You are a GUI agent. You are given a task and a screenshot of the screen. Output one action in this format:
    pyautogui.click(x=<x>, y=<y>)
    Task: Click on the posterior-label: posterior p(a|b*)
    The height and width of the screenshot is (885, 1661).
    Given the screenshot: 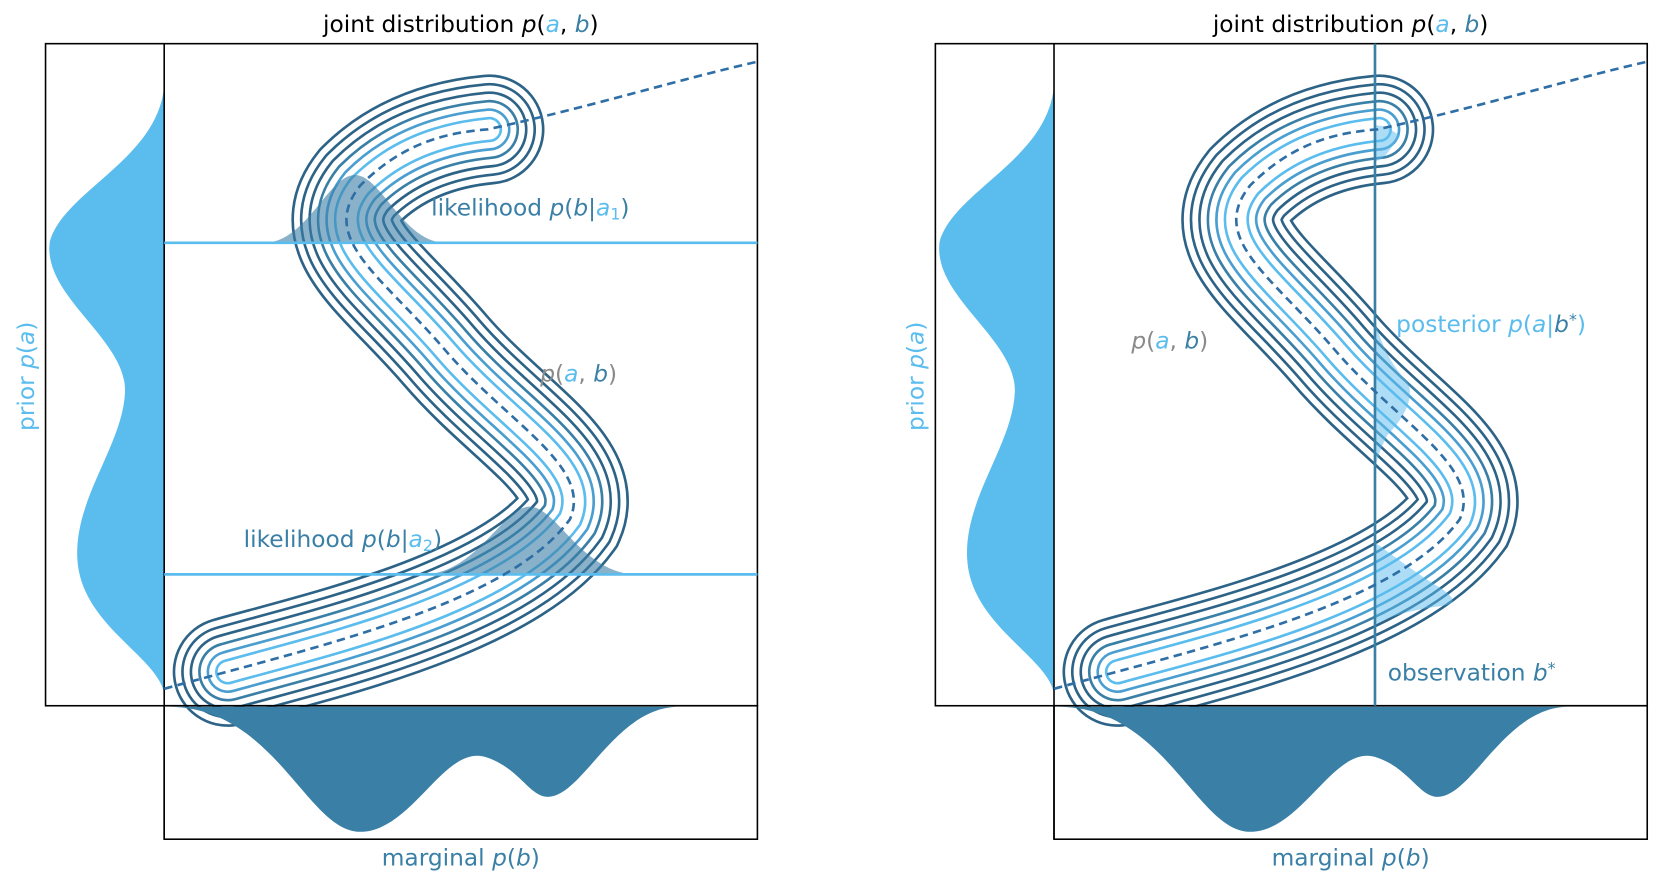 What is the action you would take?
    pyautogui.click(x=1491, y=324)
    